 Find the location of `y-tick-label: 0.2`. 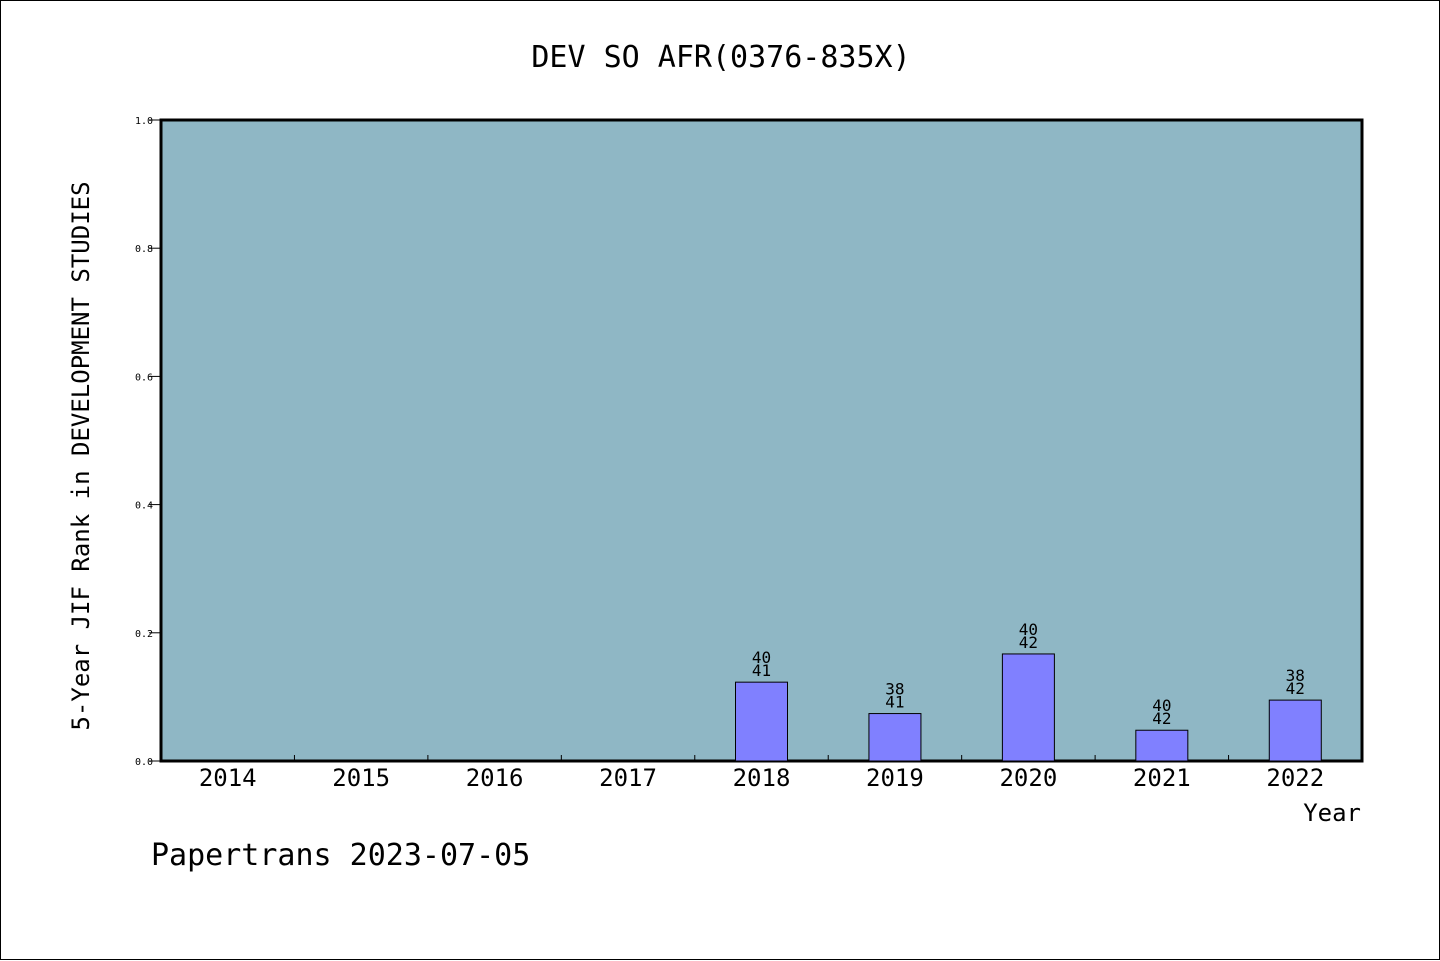

y-tick-label: 0.2 is located at coordinates (144, 634).